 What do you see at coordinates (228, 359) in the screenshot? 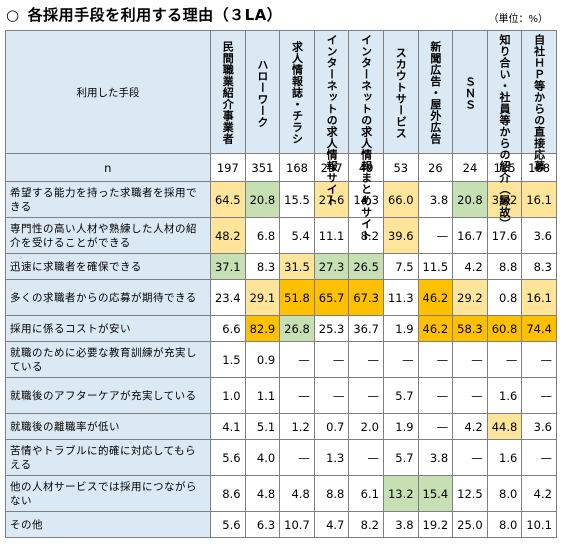
I see `table-cell: 1.5` at bounding box center [228, 359].